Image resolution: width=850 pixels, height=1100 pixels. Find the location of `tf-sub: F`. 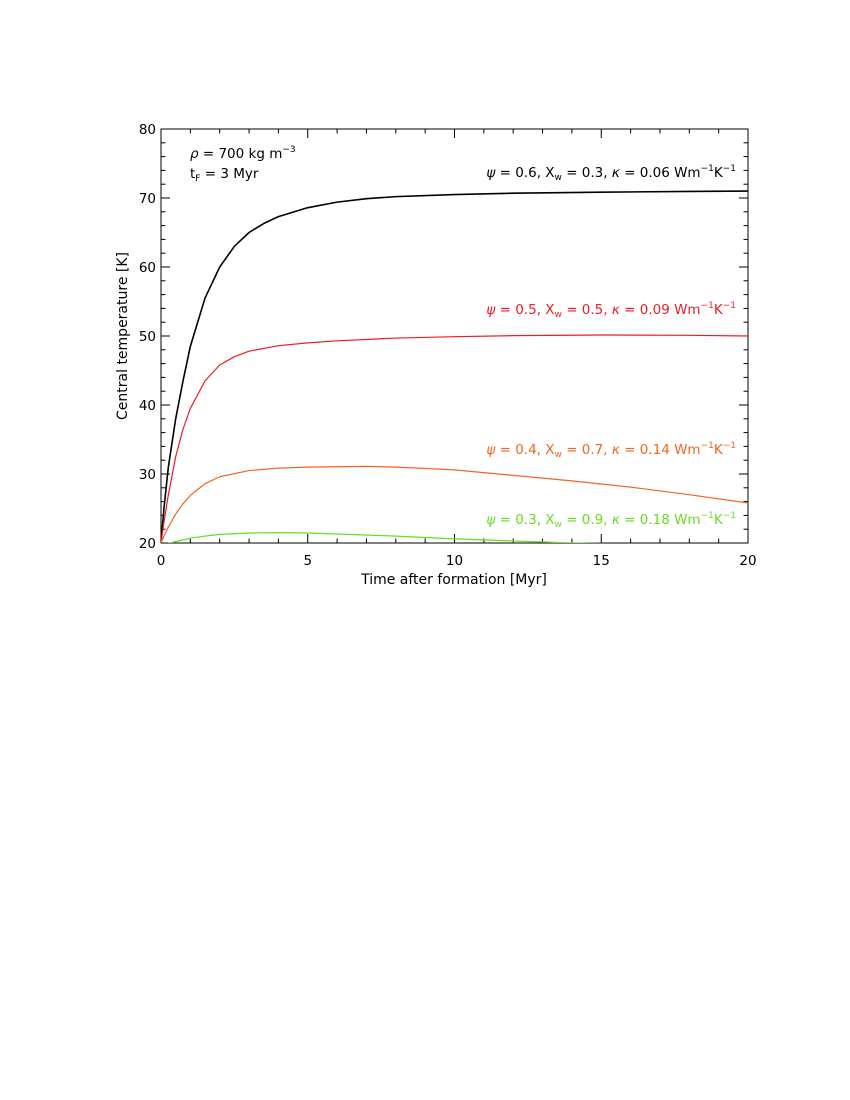

tf-sub: F is located at coordinates (197, 179).